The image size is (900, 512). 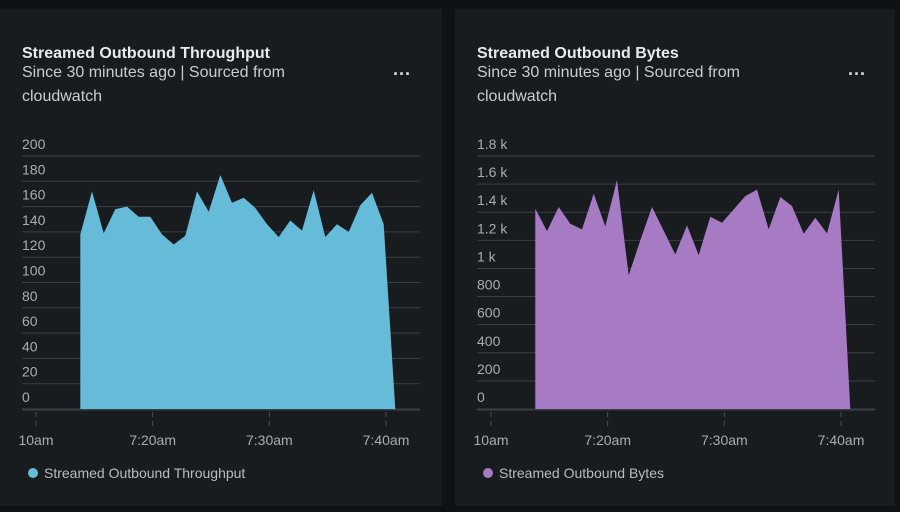 I want to click on y-tick-label: 40, so click(x=30, y=346).